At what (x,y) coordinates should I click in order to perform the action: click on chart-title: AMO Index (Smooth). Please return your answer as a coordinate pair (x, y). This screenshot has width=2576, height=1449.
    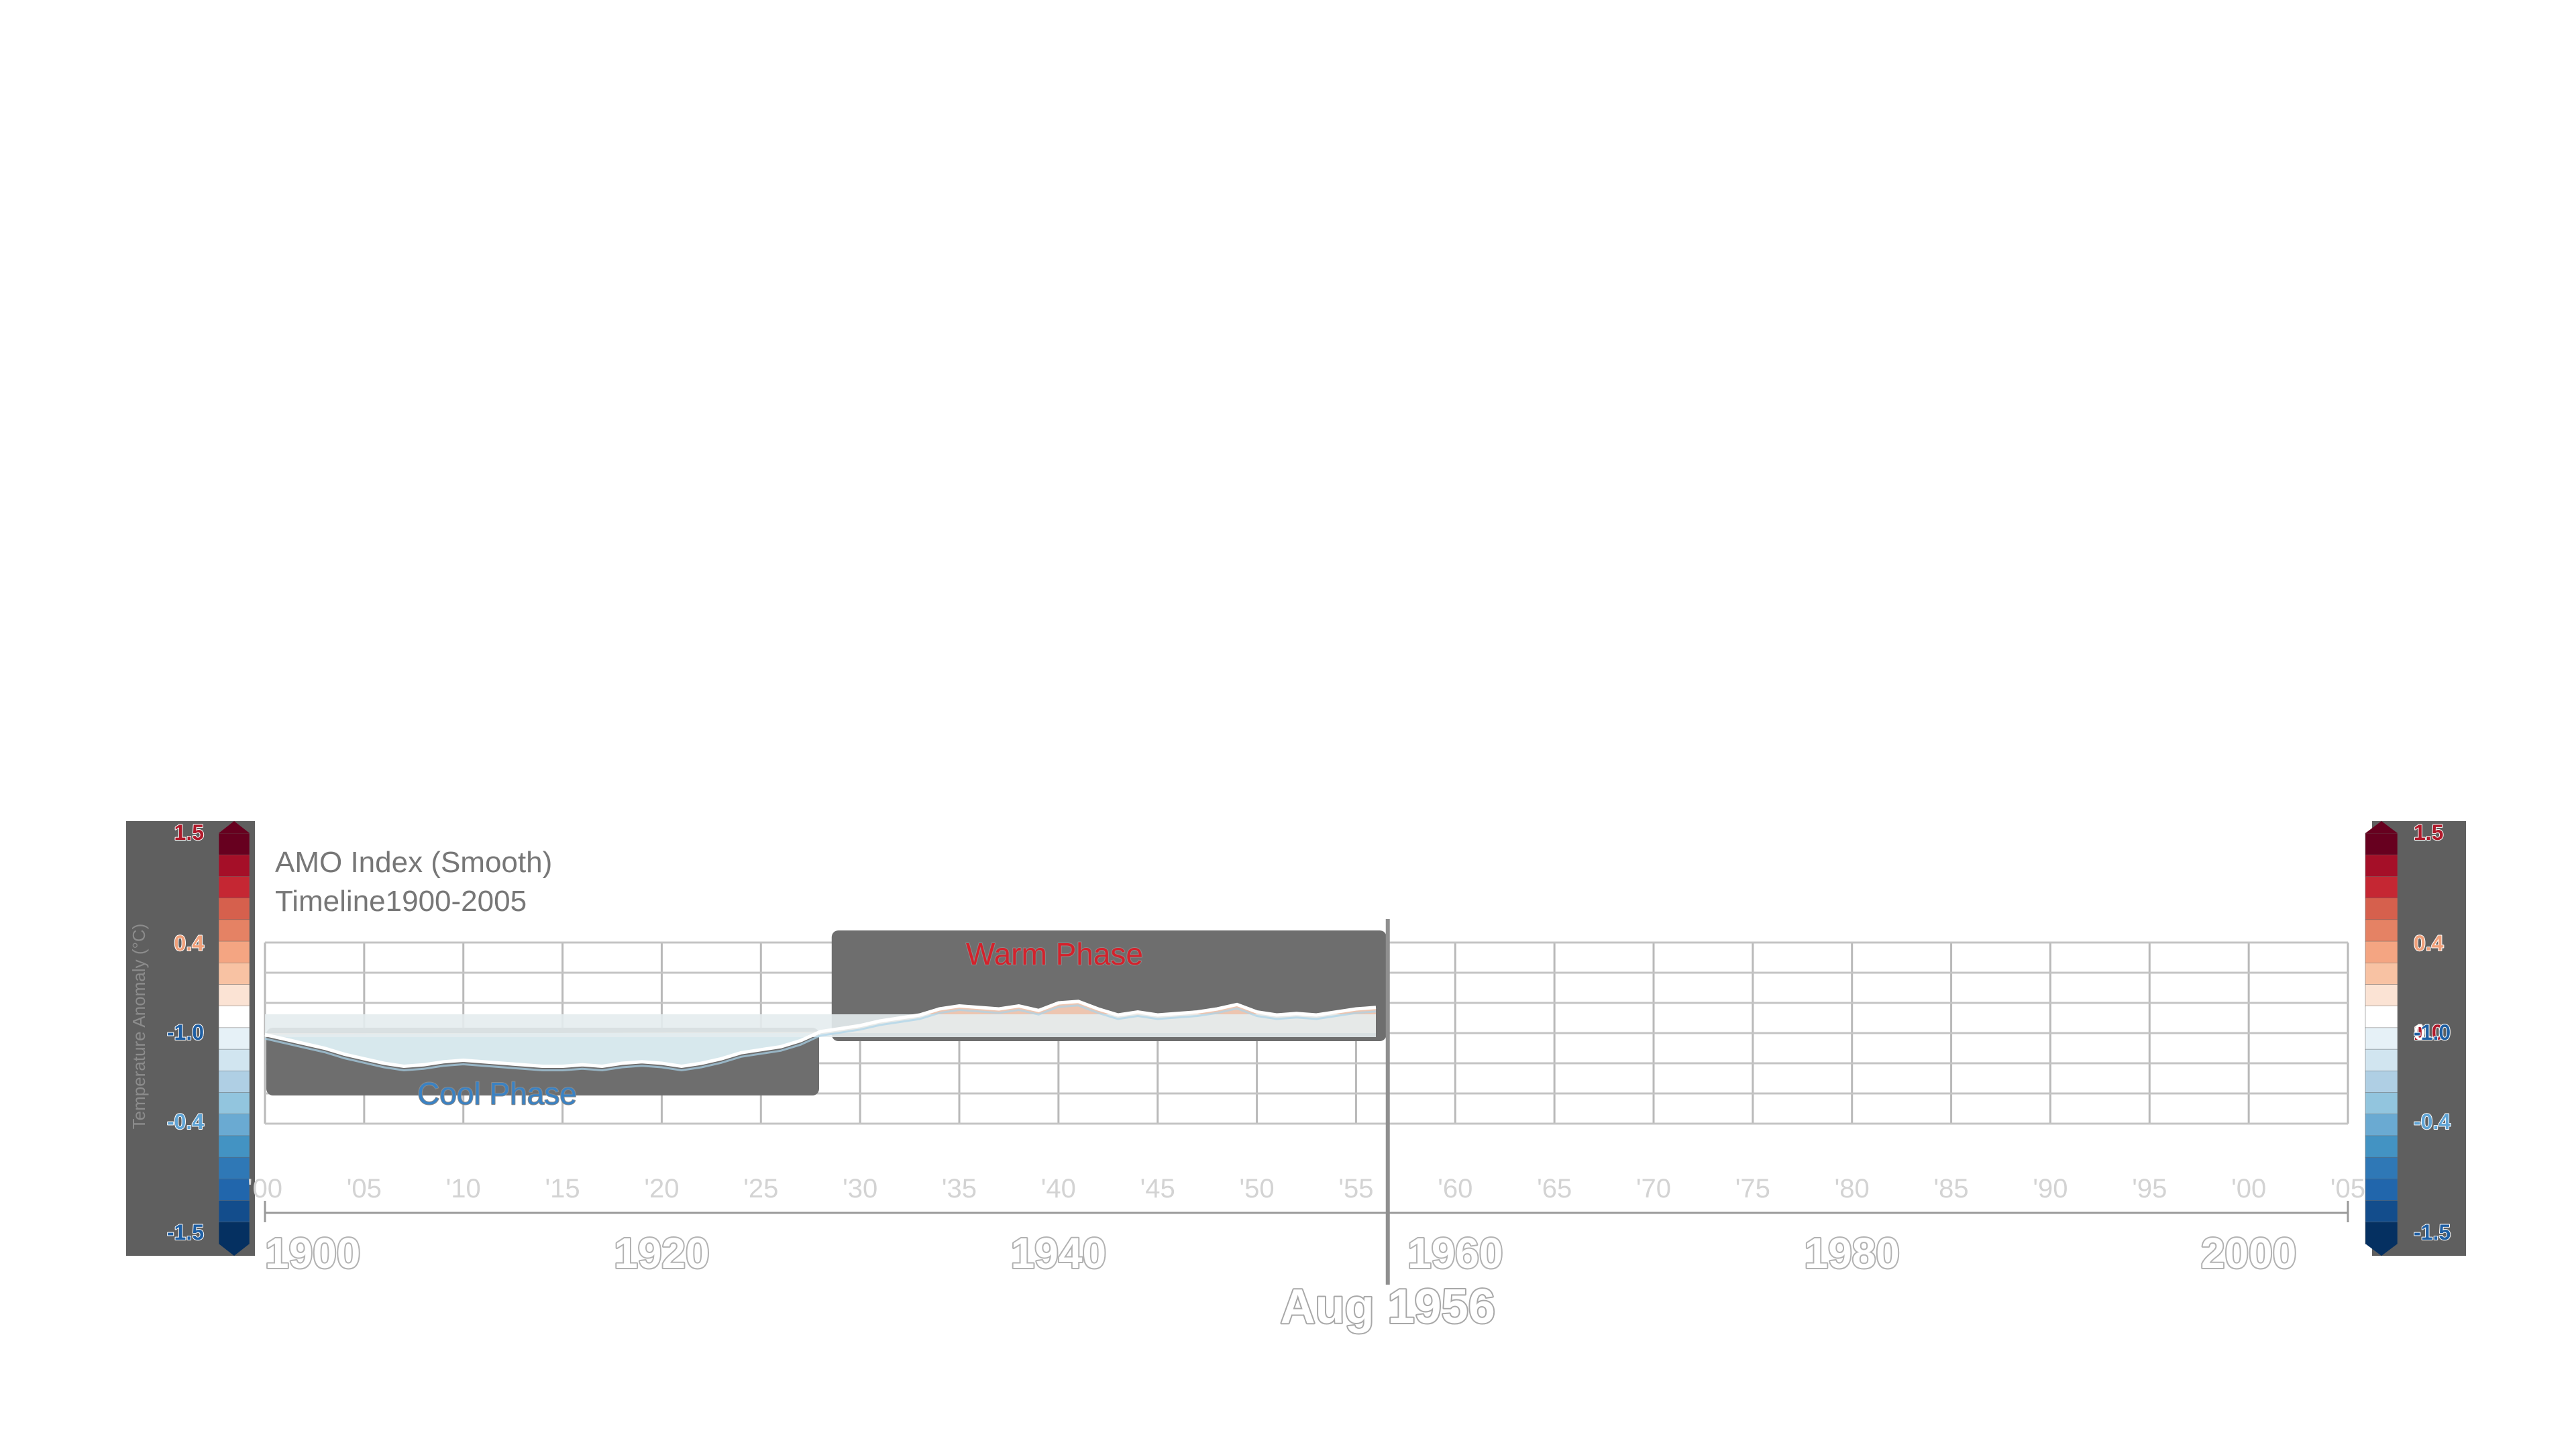
    Looking at the image, I should click on (413, 862).